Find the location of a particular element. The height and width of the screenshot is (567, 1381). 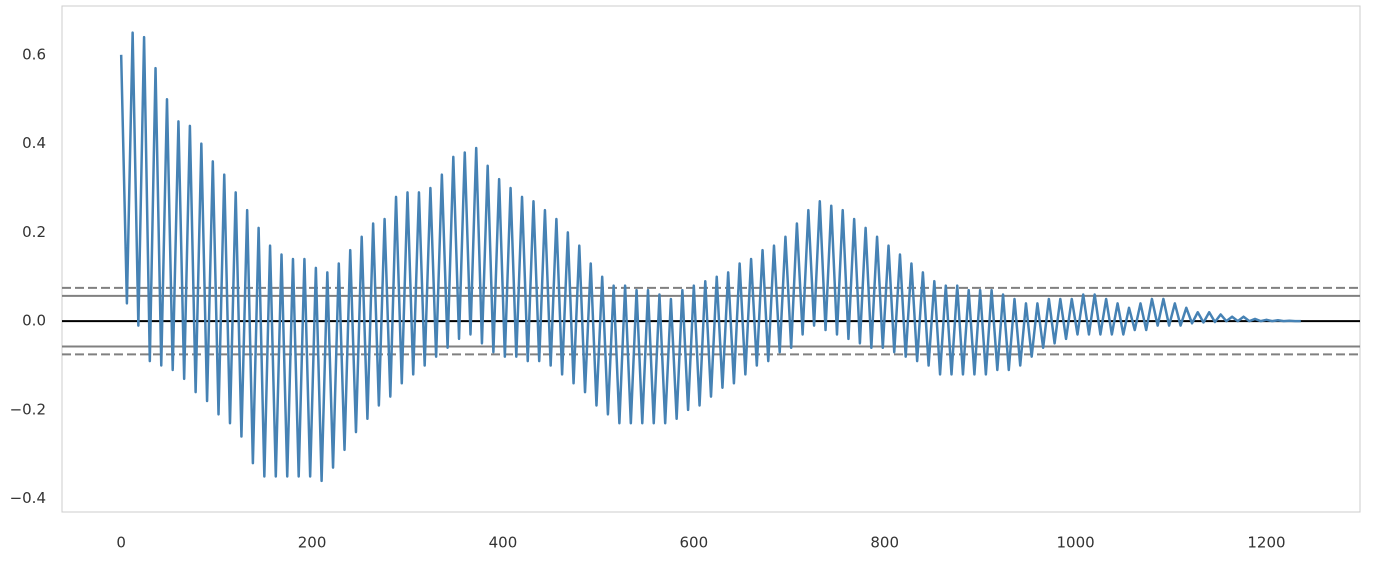

x-tick-label: 600 is located at coordinates (694, 543).